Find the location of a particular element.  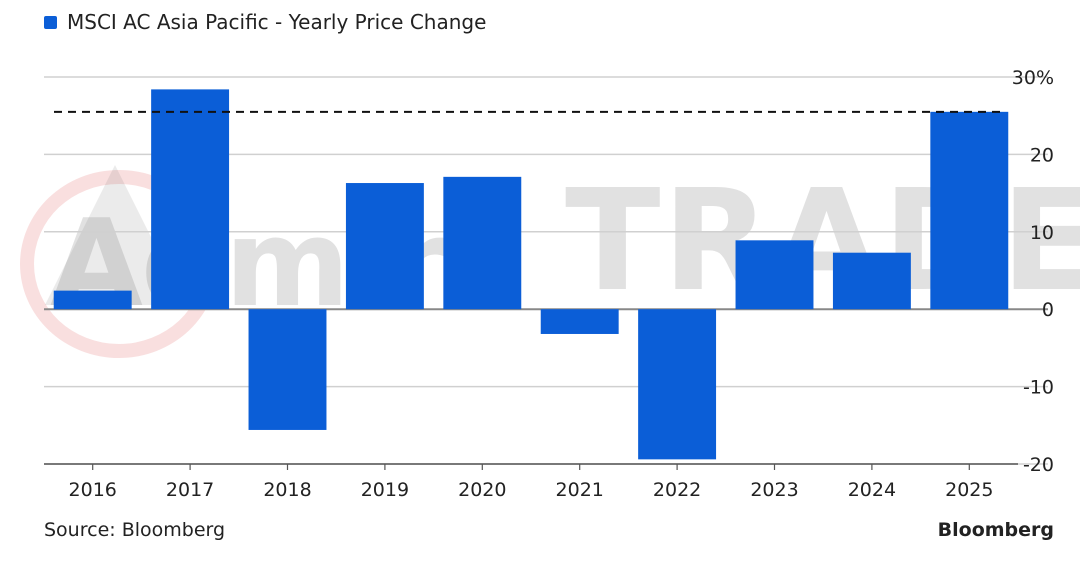

x-tick-label: 2022 is located at coordinates (677, 490).